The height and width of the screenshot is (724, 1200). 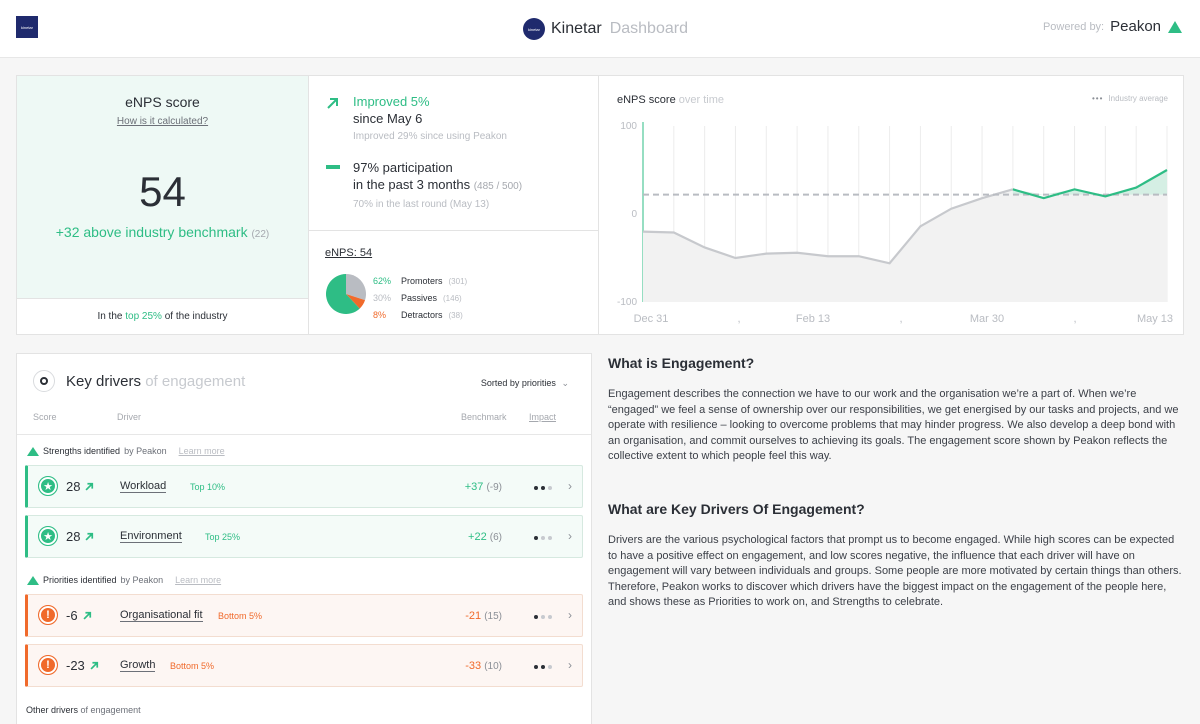 I want to click on divider, so click(x=304, y=434).